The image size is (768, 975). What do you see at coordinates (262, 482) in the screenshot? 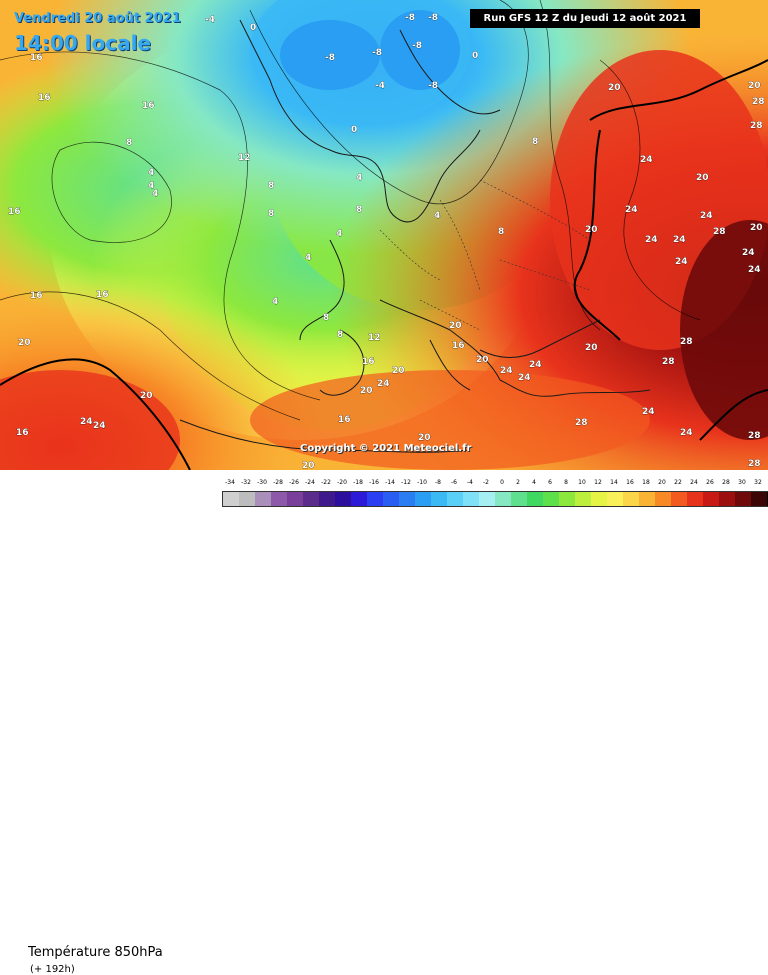
I see `scale-label: -30` at bounding box center [262, 482].